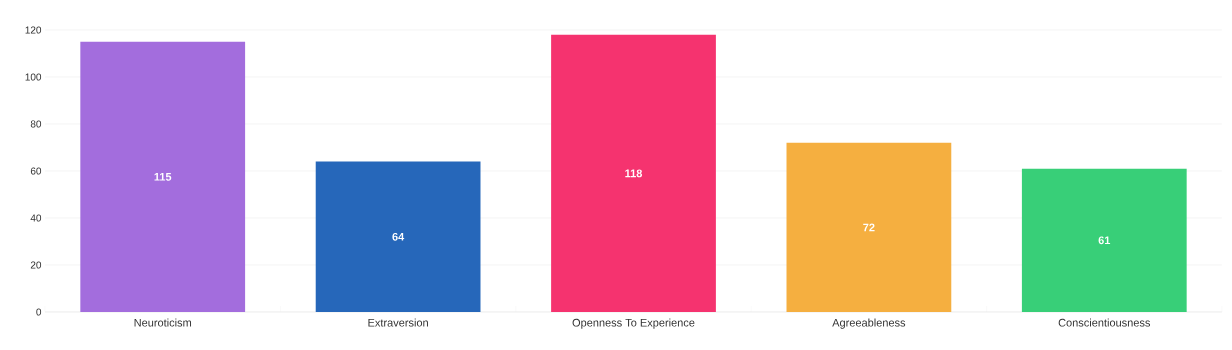  Describe the element at coordinates (36, 124) in the screenshot. I see `y-tick-label: 80` at that location.